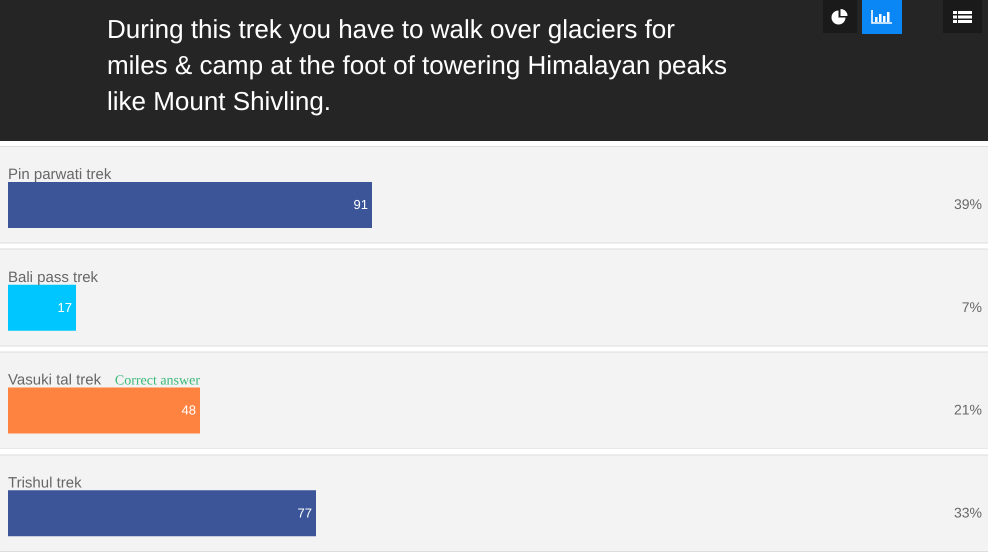 The height and width of the screenshot is (552, 988). Describe the element at coordinates (417, 65) in the screenshot. I see `chart-title: During this trek you have to walk over glaciers for miles & camp at the foot of towering Himalayan peaks like Mount Shivling.` at that location.